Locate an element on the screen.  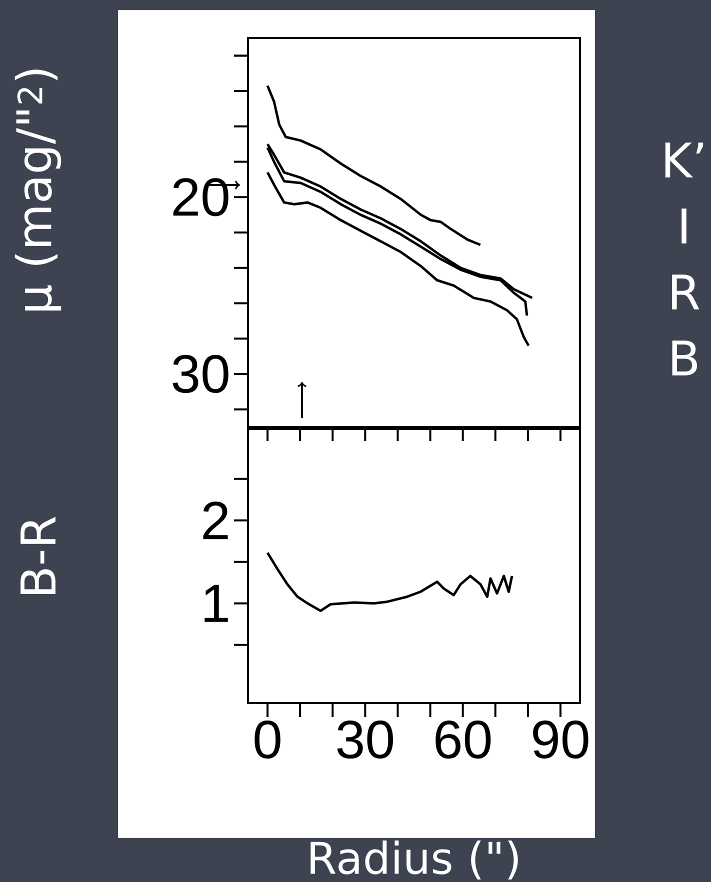
x-tick-label: 90 is located at coordinates (560, 739).